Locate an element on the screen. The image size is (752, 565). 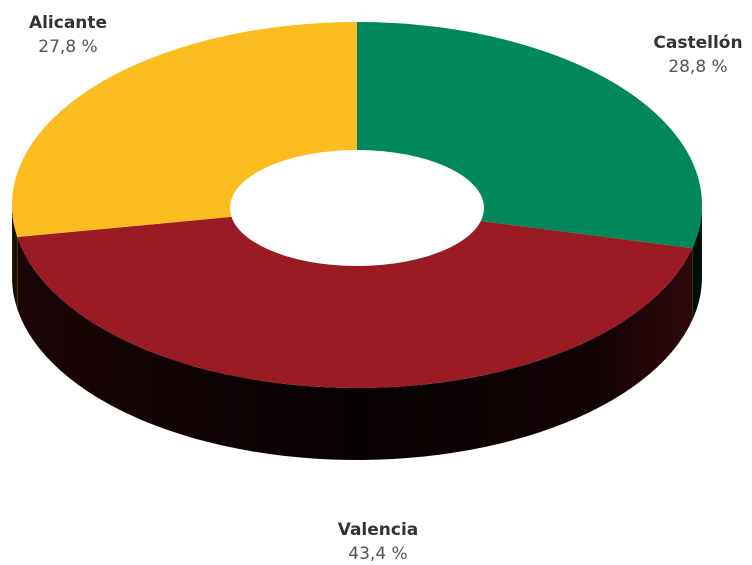
label-name-castelln: Castellón is located at coordinates (697, 43).